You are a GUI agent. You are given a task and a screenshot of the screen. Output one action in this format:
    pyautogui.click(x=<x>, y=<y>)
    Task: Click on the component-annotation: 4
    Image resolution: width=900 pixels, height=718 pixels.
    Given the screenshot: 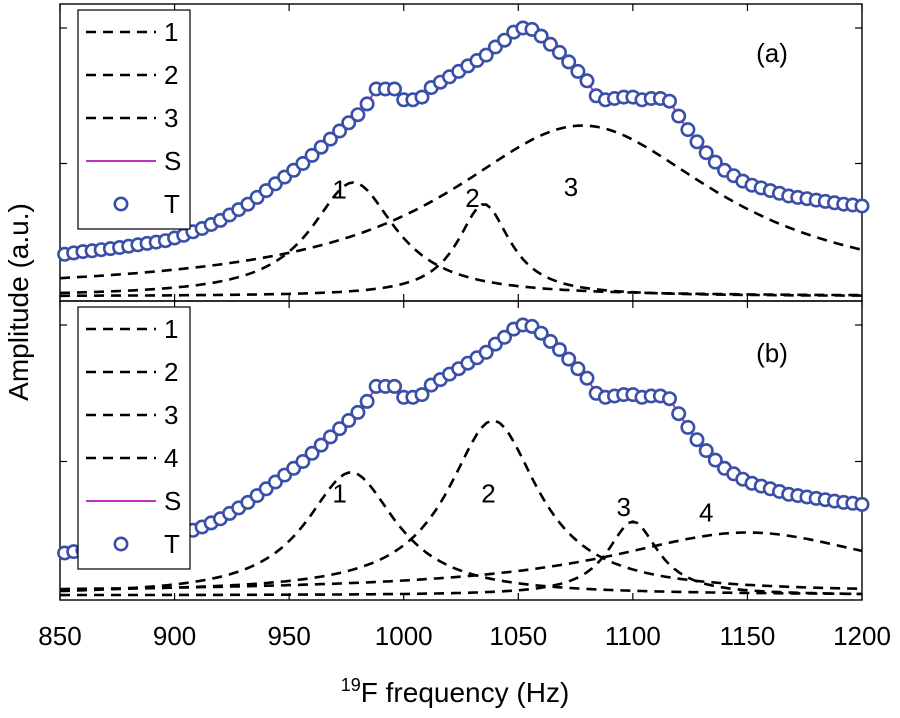 What is the action you would take?
    pyautogui.click(x=706, y=513)
    